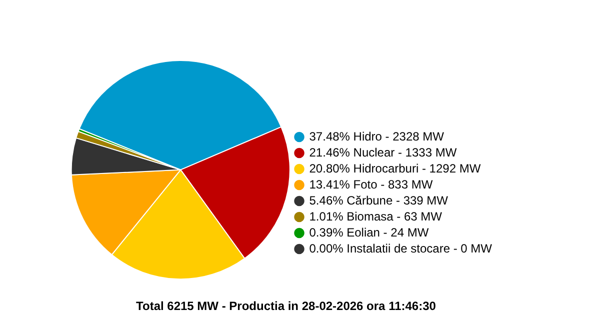 This screenshot has width=592, height=326. Describe the element at coordinates (395, 168) in the screenshot. I see `legend-label: 20.80% Hidrocarburi - 1292 MW` at that location.